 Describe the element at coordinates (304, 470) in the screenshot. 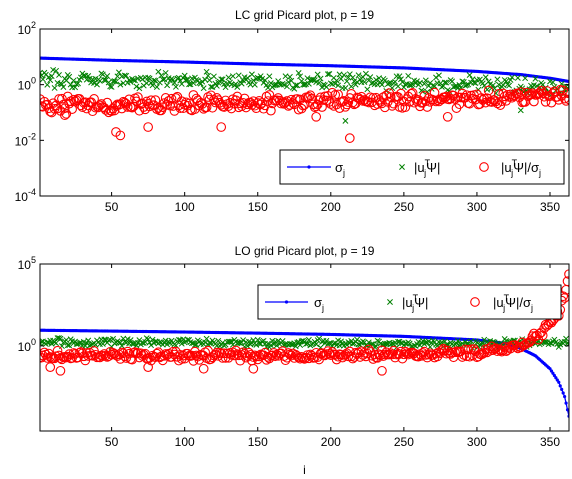

I see `x-axis-label: i` at that location.